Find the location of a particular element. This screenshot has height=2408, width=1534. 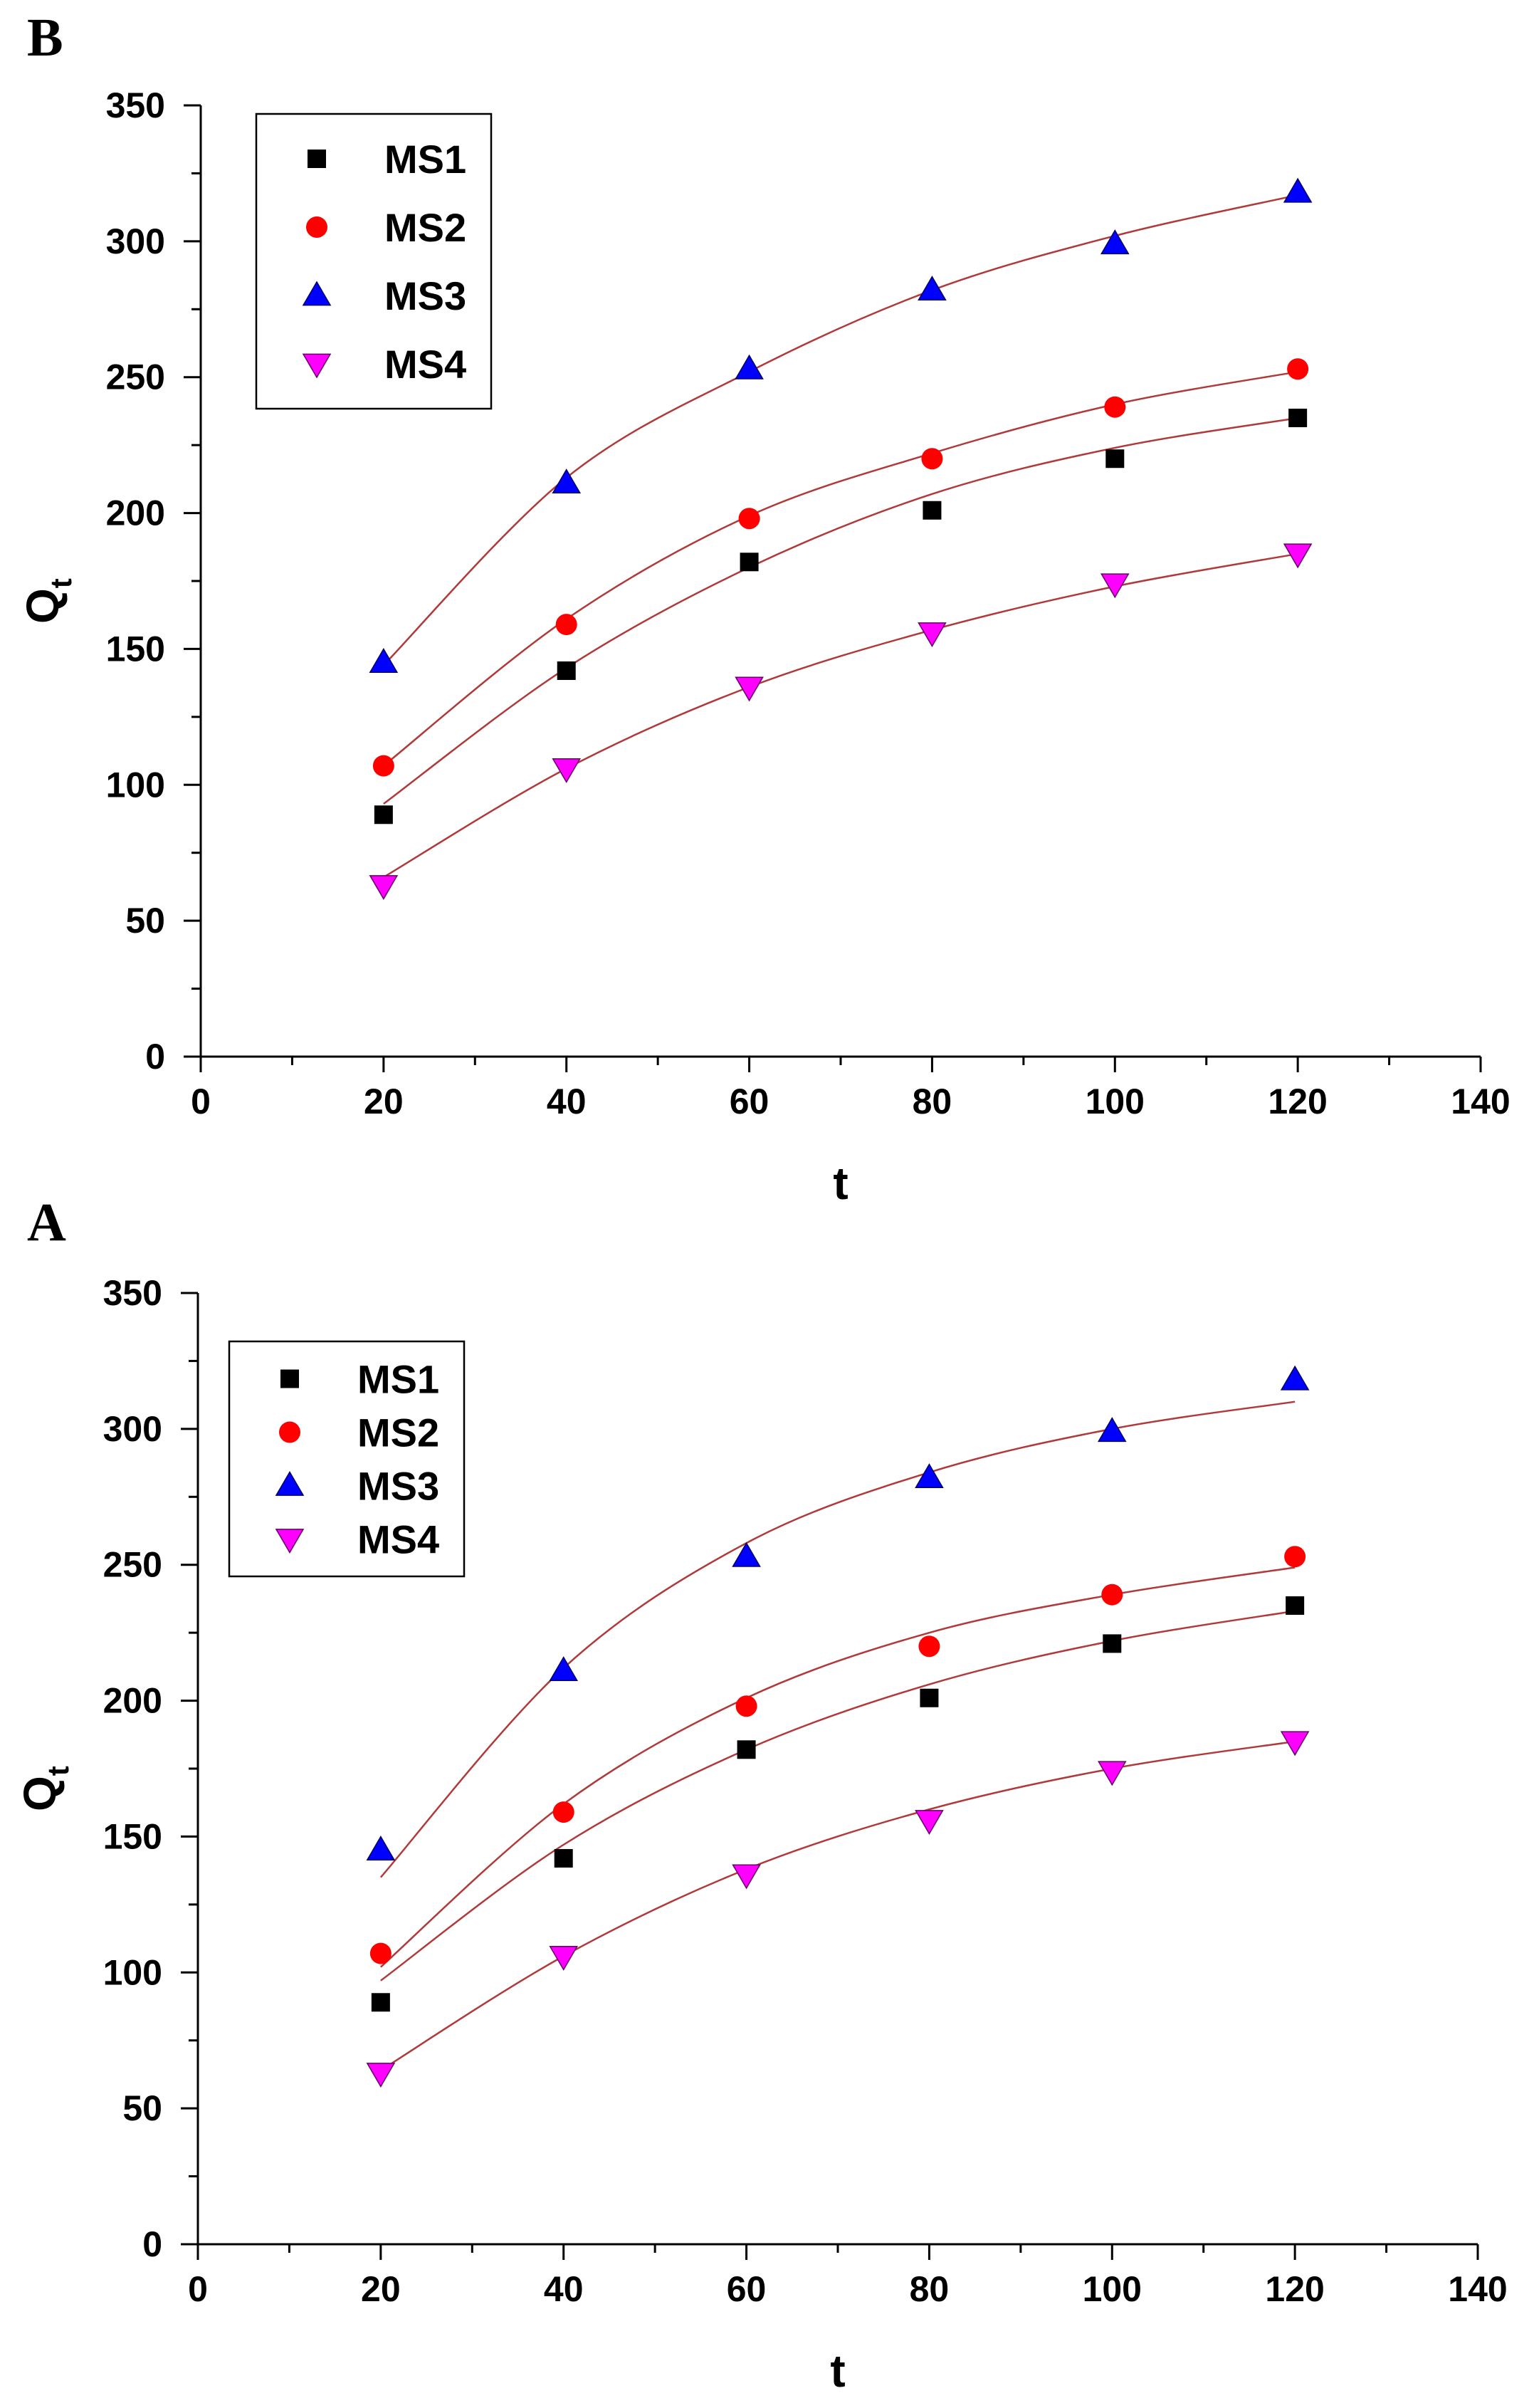

legend: MS1 MS2 MS3 MS4 is located at coordinates (374, 261).